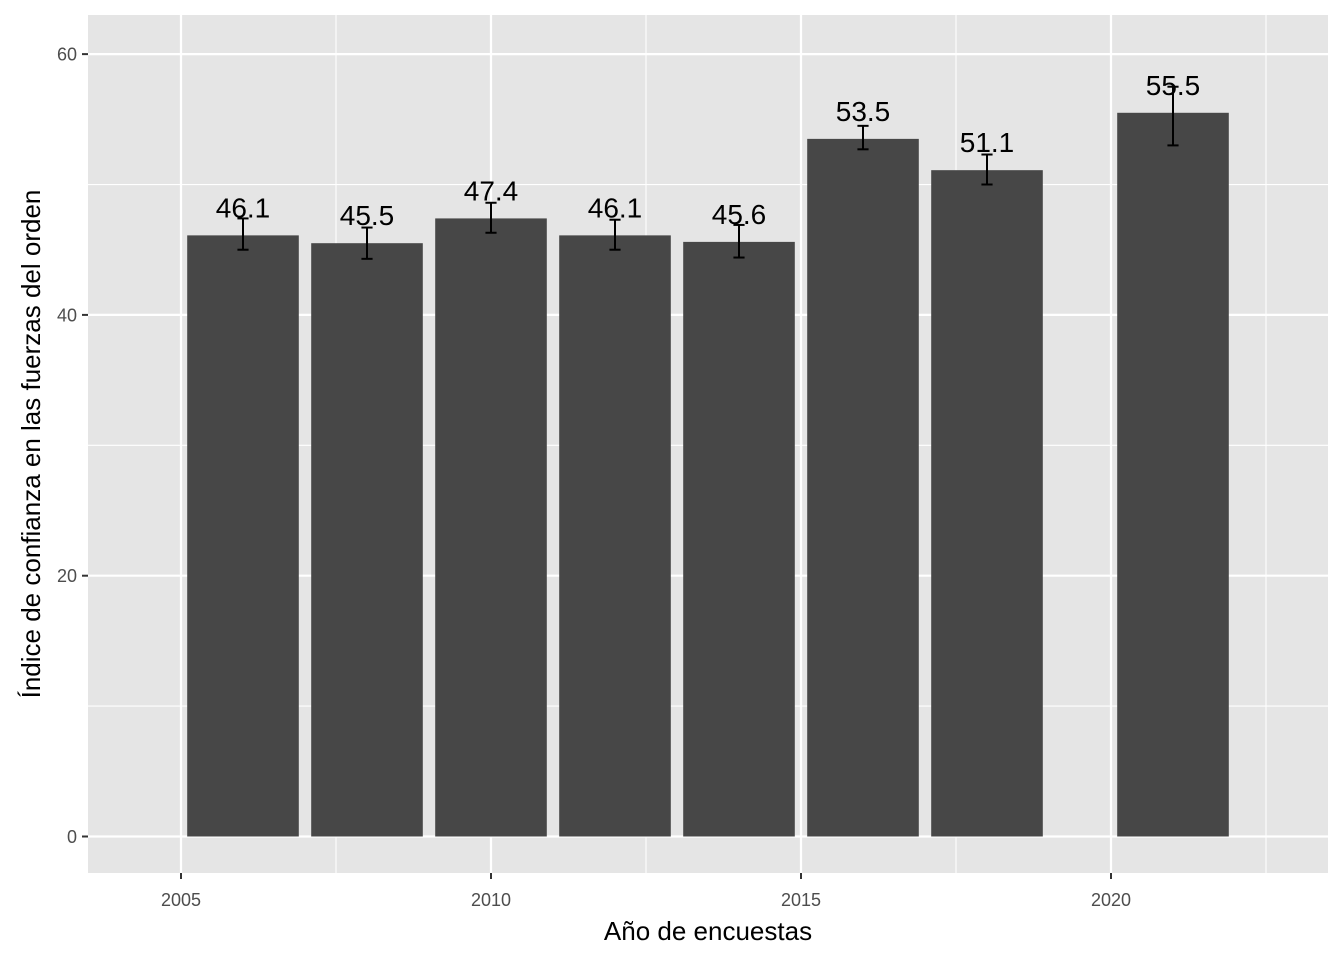 The width and height of the screenshot is (1344, 960). I want to click on y-axis: 0 20 40 60, so click(72, 446).